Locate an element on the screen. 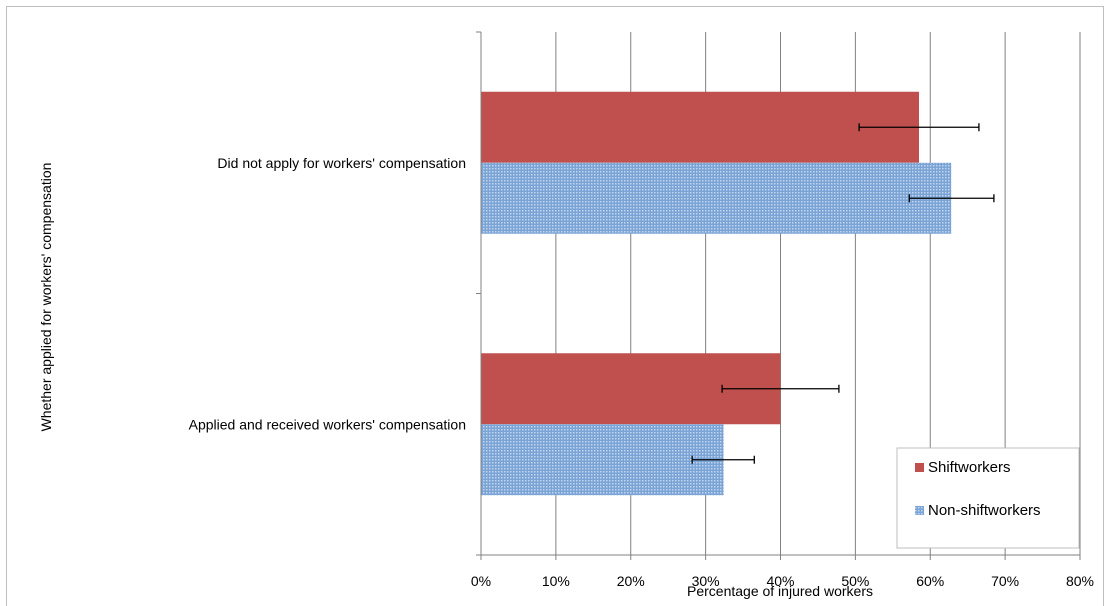  bar-shiftworkers is located at coordinates (700, 127).